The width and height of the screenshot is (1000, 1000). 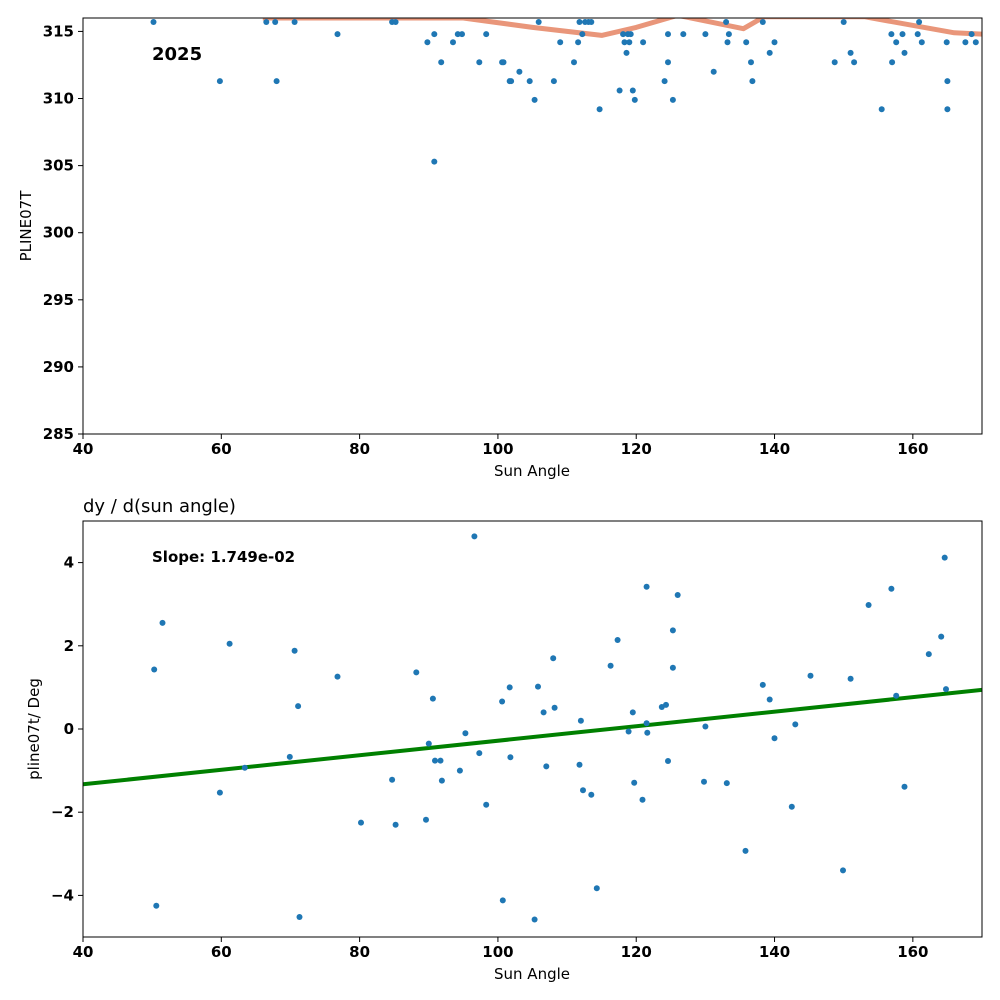 What do you see at coordinates (177, 54) in the screenshot?
I see `top-plot-annotation: 2025` at bounding box center [177, 54].